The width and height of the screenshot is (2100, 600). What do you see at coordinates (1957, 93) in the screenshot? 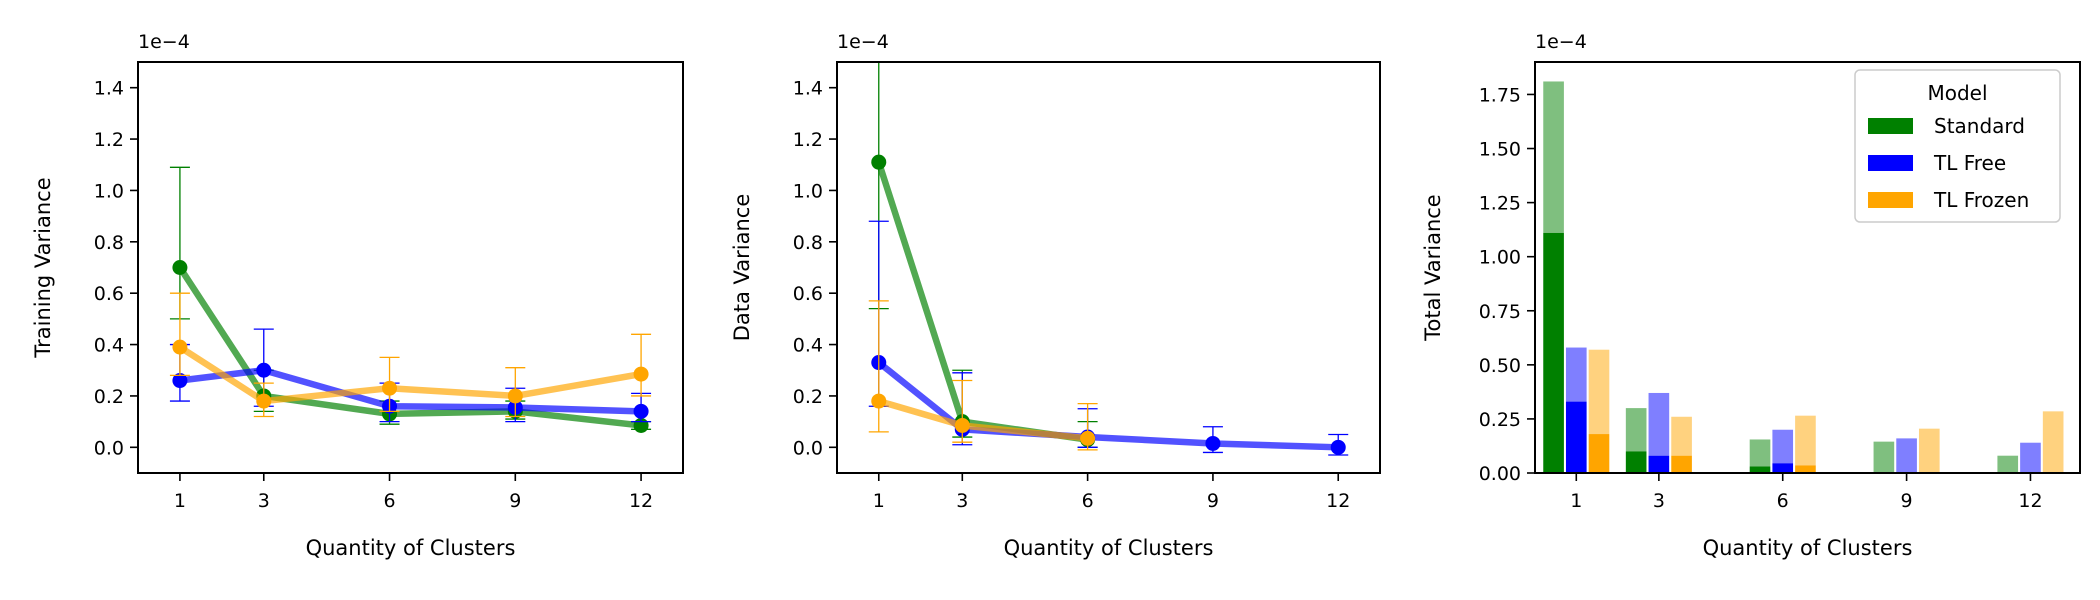
I see `legend-title: Model` at bounding box center [1957, 93].